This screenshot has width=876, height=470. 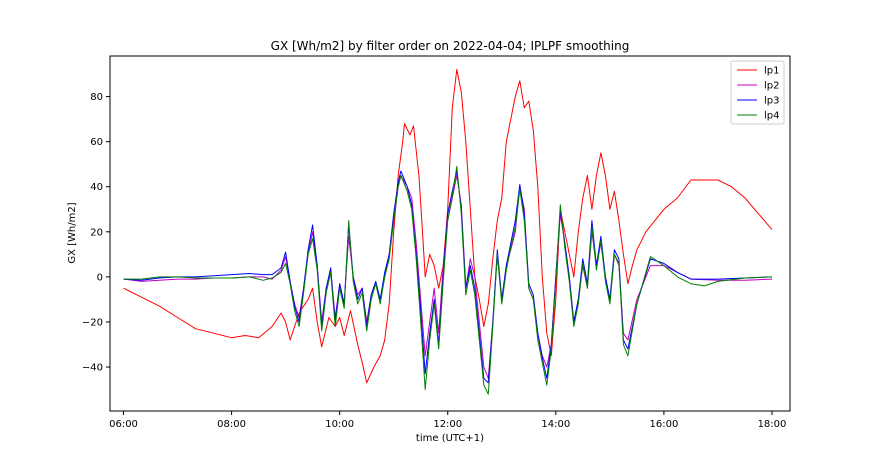 I want to click on legend: lp1 lp2 lp3 lp4, so click(x=757, y=92).